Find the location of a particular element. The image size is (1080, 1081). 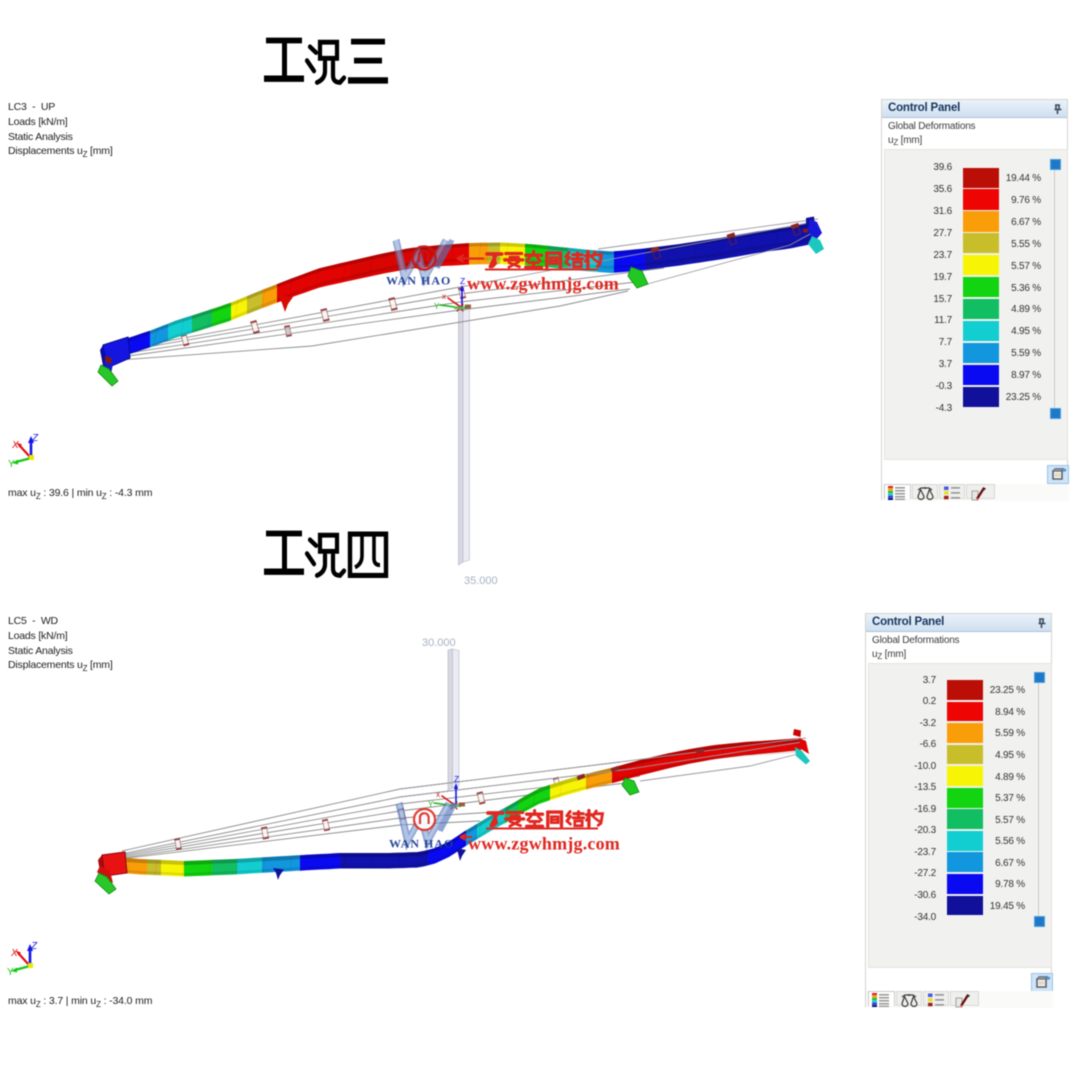

svg-text: 35.000 is located at coordinates (481, 581).